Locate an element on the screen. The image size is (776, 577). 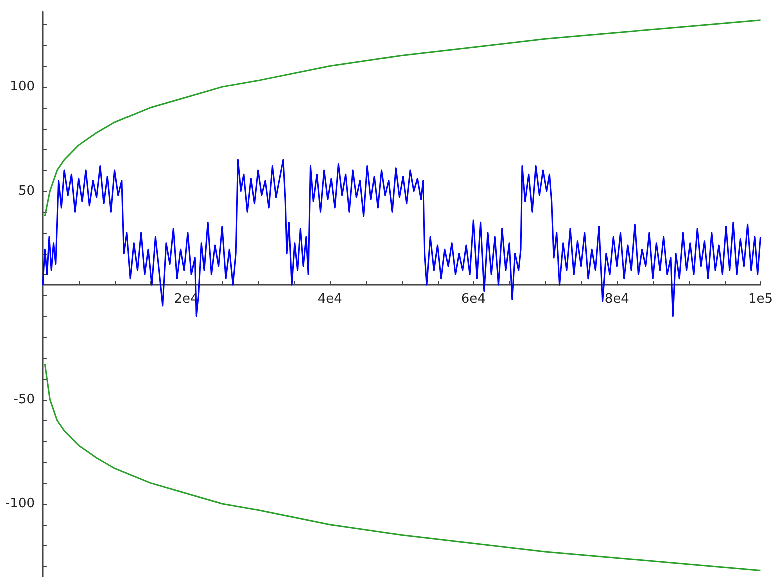
y-tick-label: 100 is located at coordinates (22, 87).